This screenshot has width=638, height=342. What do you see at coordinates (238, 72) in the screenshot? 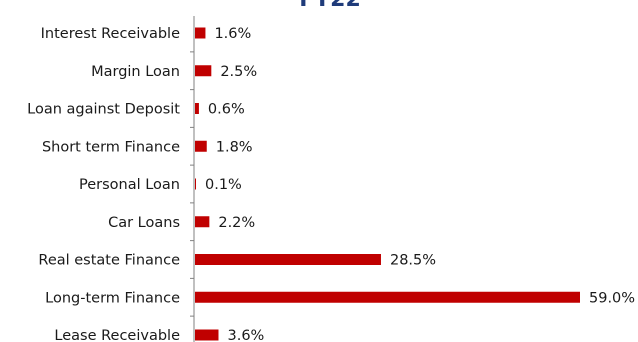
I see `value-label: 2.5%` at bounding box center [238, 72].